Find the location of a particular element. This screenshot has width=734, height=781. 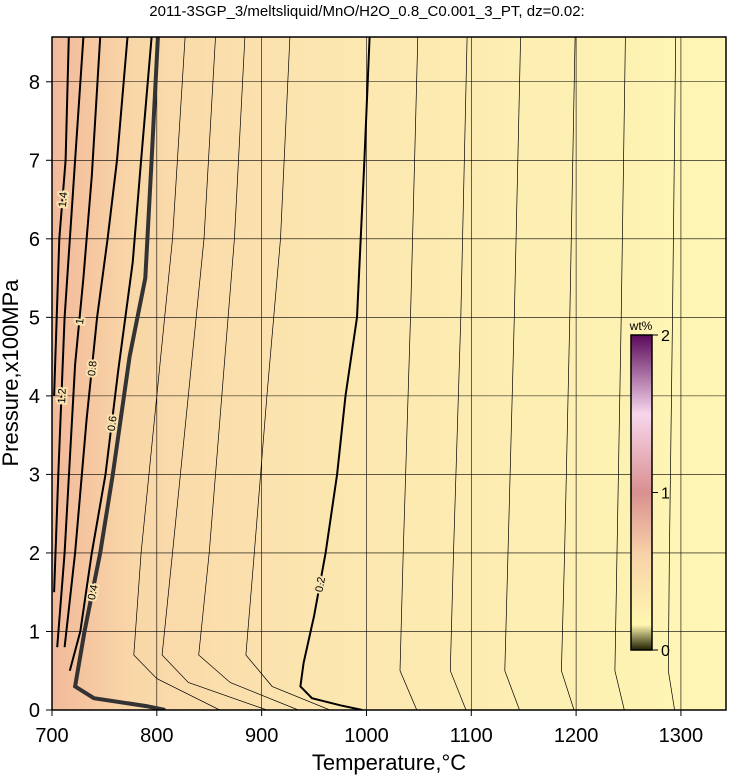

x-tick-label: 1200 is located at coordinates (576, 736).